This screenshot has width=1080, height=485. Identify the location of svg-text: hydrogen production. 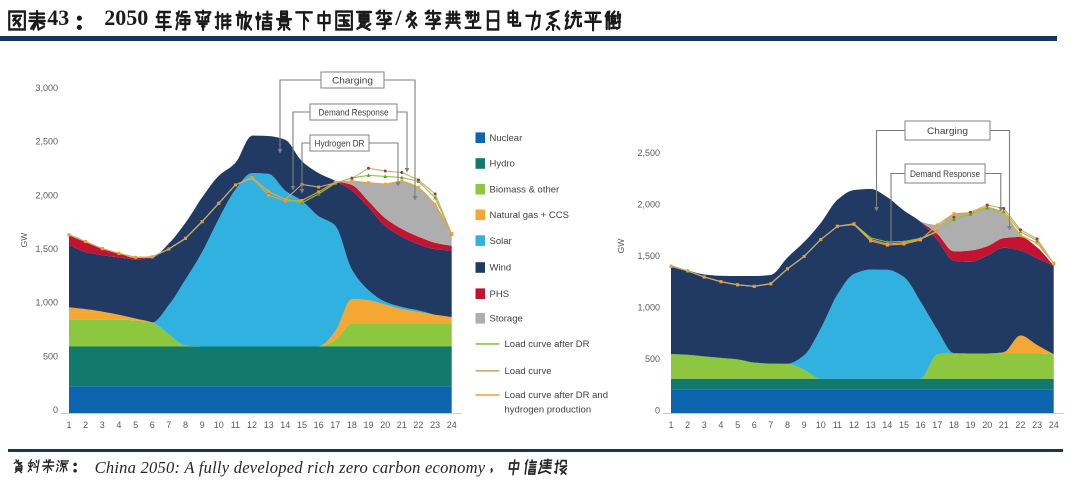
(548, 410).